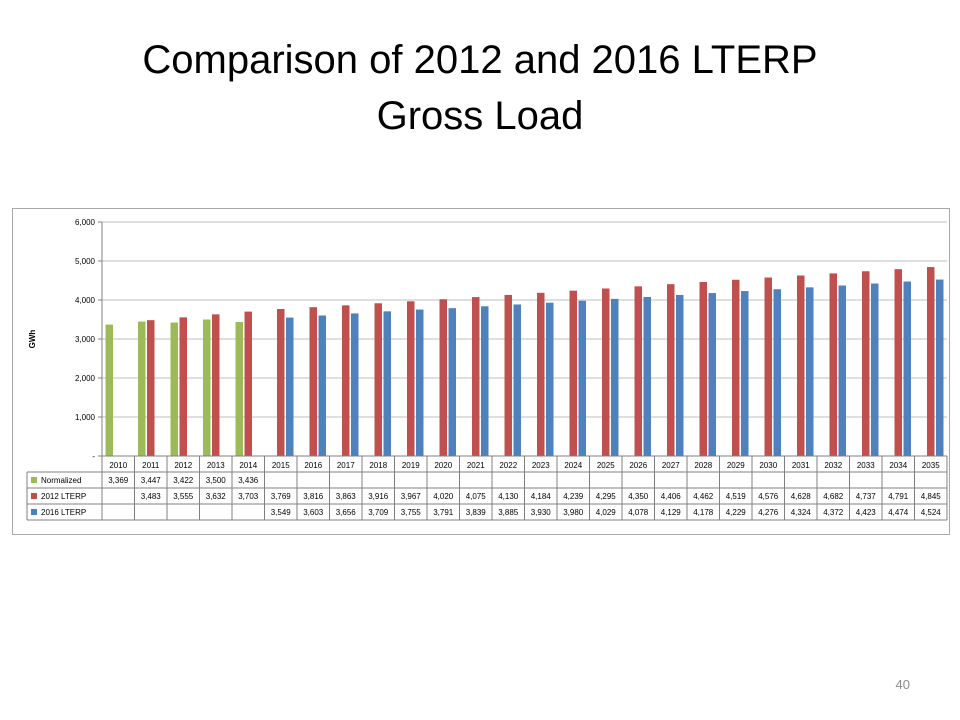 This screenshot has height=720, width=960. Describe the element at coordinates (346, 496) in the screenshot. I see `data-label: 3,863` at that location.